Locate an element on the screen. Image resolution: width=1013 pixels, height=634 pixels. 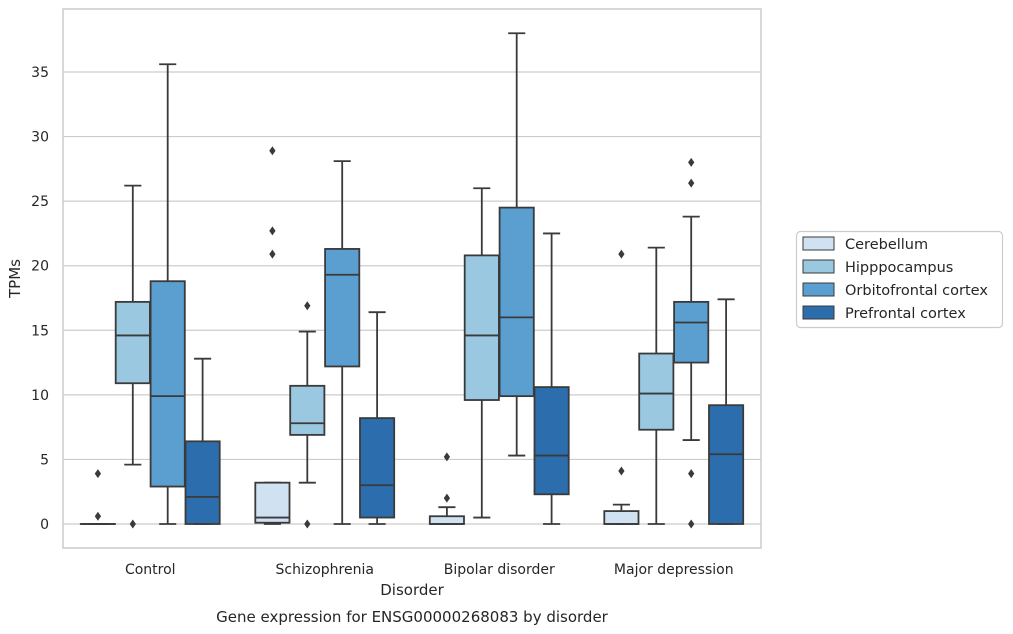
box-schizophrenia-hipppocampus is located at coordinates (307, 415).